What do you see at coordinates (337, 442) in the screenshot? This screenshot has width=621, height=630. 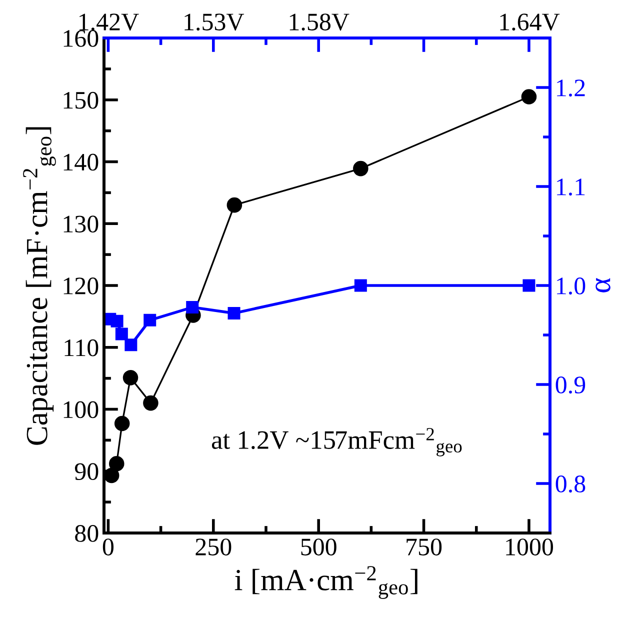 I see `annotation: at 1.2V ~157mFcm$^{−2}$$_{geo}$` at bounding box center [337, 442].